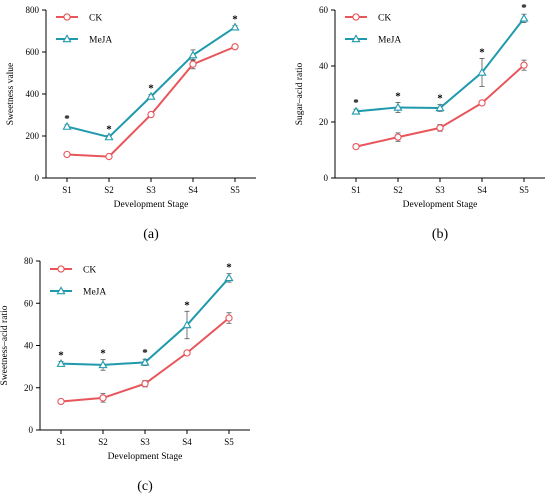 The width and height of the screenshot is (550, 496). Describe the element at coordinates (5, 345) in the screenshot. I see `y-axis-label: Sweetness–acid ratio` at that location.